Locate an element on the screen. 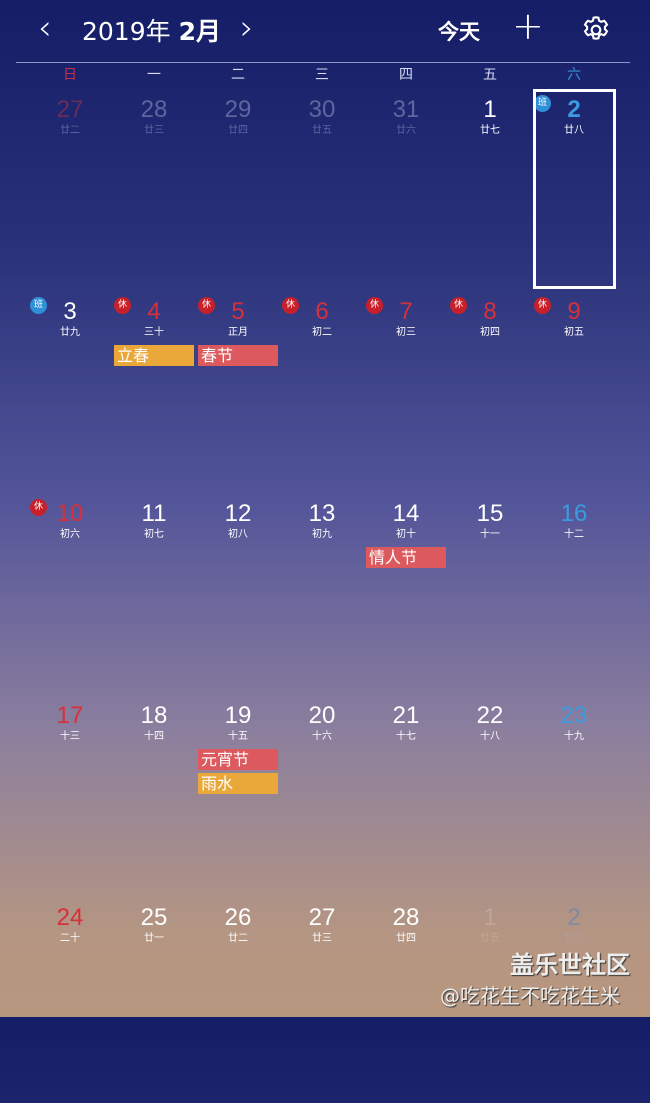  day-cell: 5 正月 休春节 is located at coordinates (238, 396).